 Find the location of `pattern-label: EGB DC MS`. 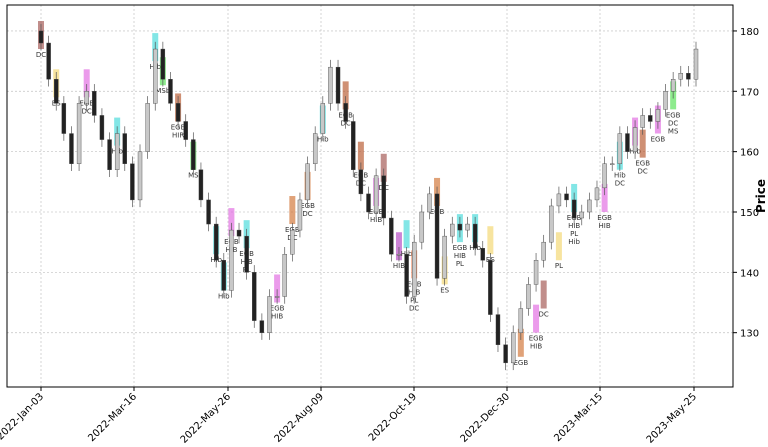

pattern-label: EGB DC MS is located at coordinates (673, 123).